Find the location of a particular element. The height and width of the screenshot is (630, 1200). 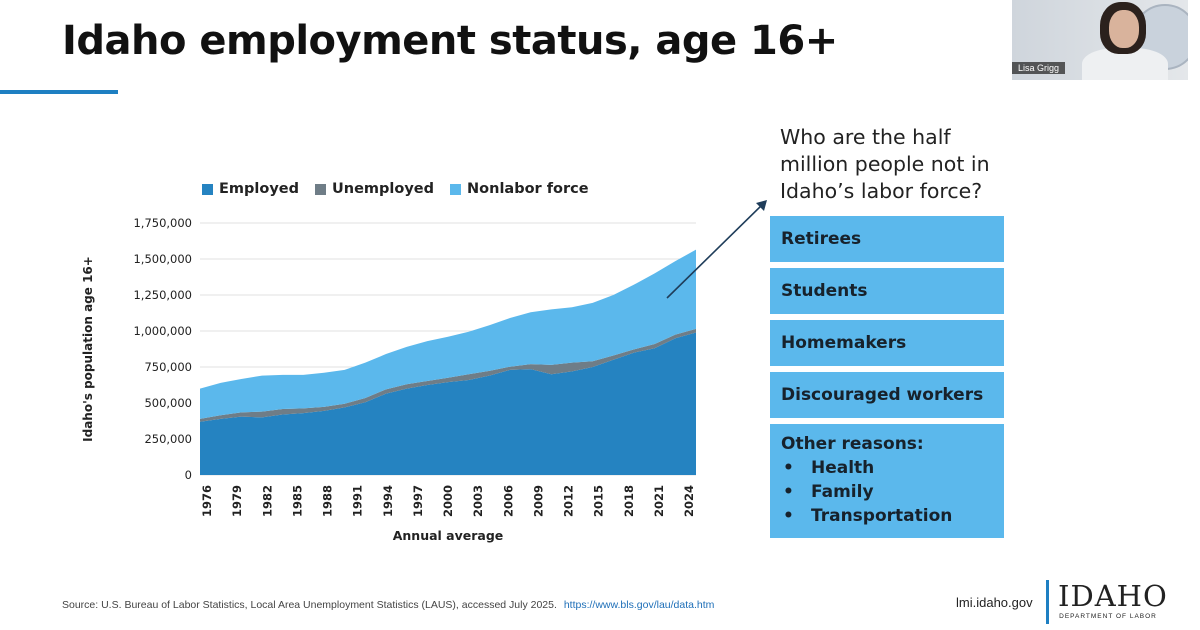

logo-wordmark: IDAHO is located at coordinates (1113, 596).